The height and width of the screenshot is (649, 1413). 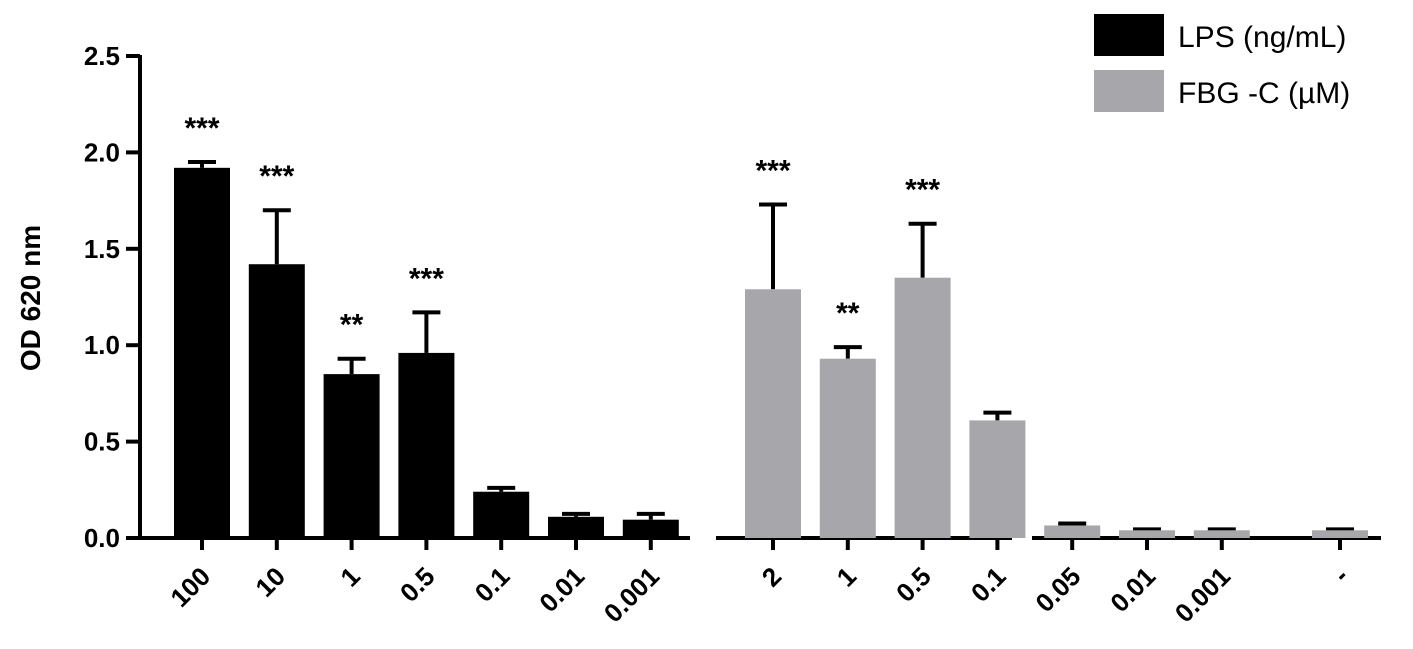 I want to click on x-tick-label: 0.05, so click(x=1057, y=589).